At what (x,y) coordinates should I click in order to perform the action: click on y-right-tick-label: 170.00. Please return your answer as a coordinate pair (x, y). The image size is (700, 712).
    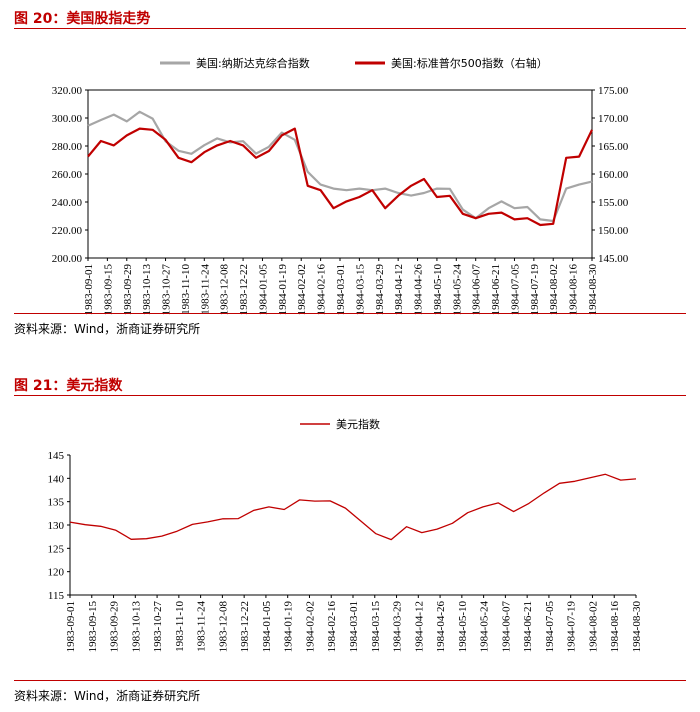
    Looking at the image, I should click on (613, 119).